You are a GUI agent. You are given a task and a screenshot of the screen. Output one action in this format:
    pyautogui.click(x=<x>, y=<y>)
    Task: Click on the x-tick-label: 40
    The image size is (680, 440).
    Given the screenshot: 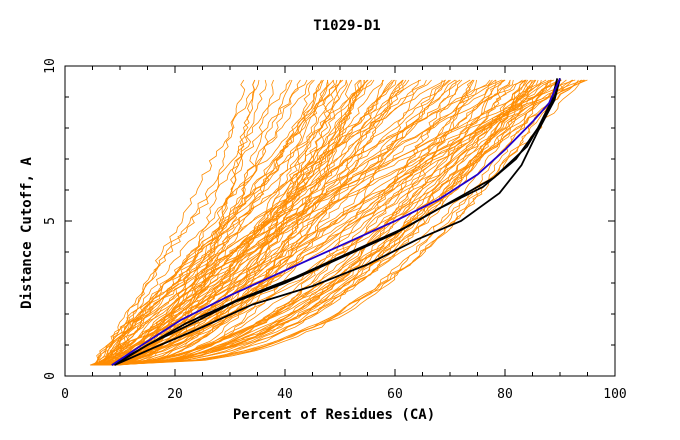 What is the action you would take?
    pyautogui.click(x=285, y=394)
    